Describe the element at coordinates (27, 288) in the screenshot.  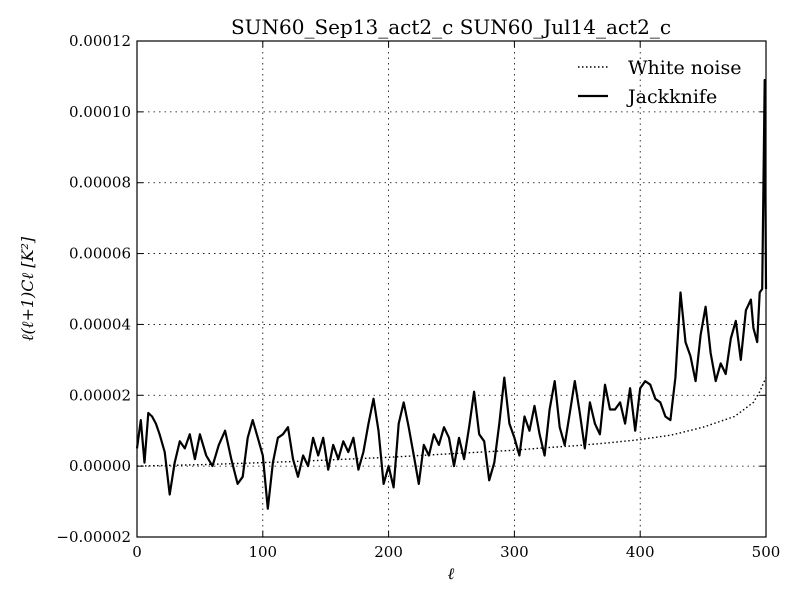
I see `y-axis-label: ℓ(ℓ+1)Cℓ [K²]` at that location.